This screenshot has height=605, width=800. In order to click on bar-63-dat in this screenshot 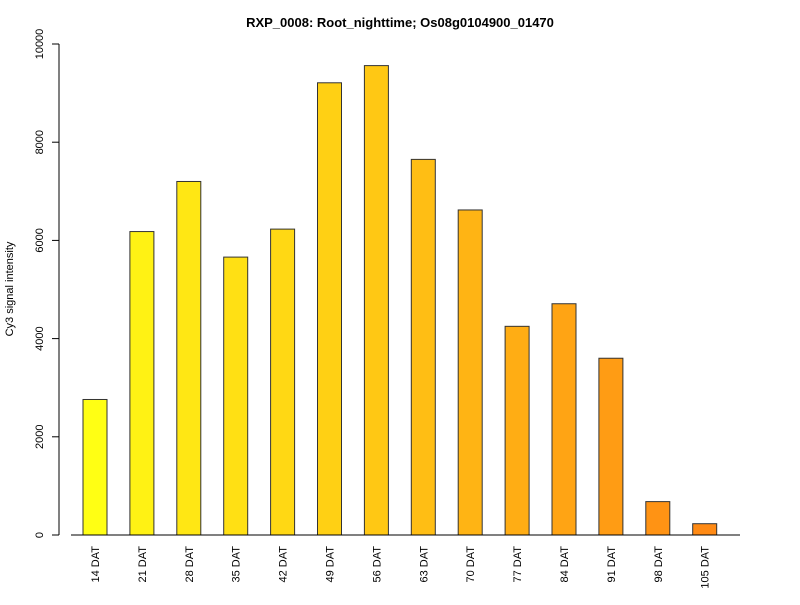, I will do `click(423, 347)`.